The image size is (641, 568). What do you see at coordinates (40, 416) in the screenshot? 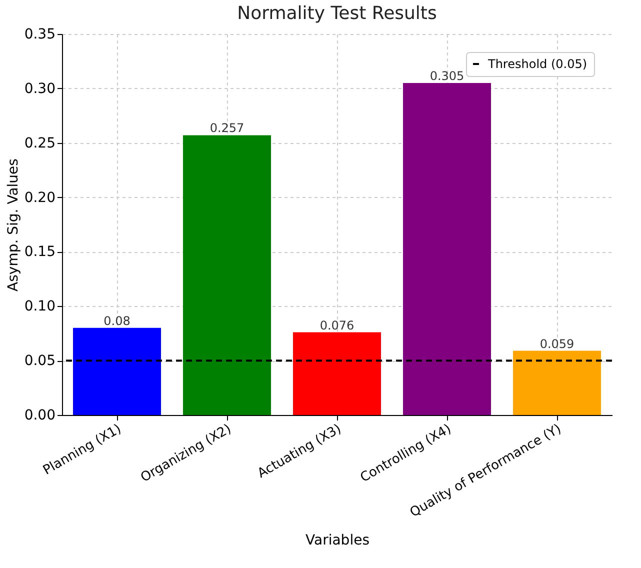
I see `y-tick-label: 0.00` at bounding box center [40, 416].